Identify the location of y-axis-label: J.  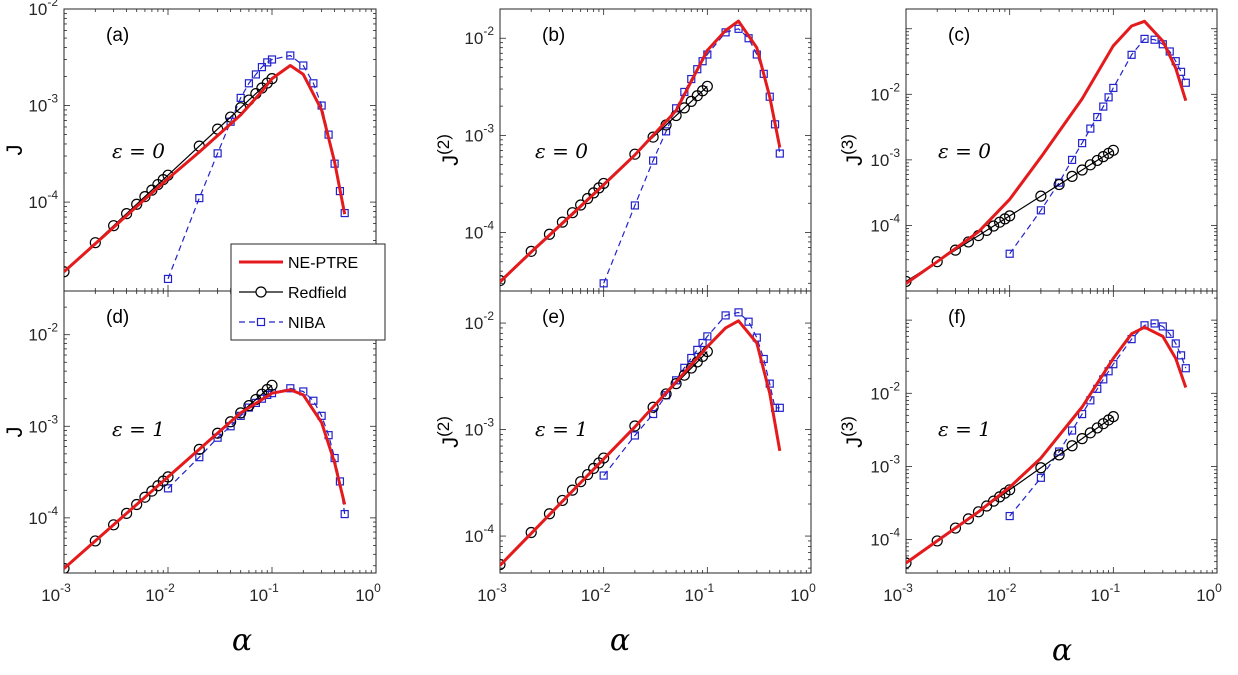
(14, 432).